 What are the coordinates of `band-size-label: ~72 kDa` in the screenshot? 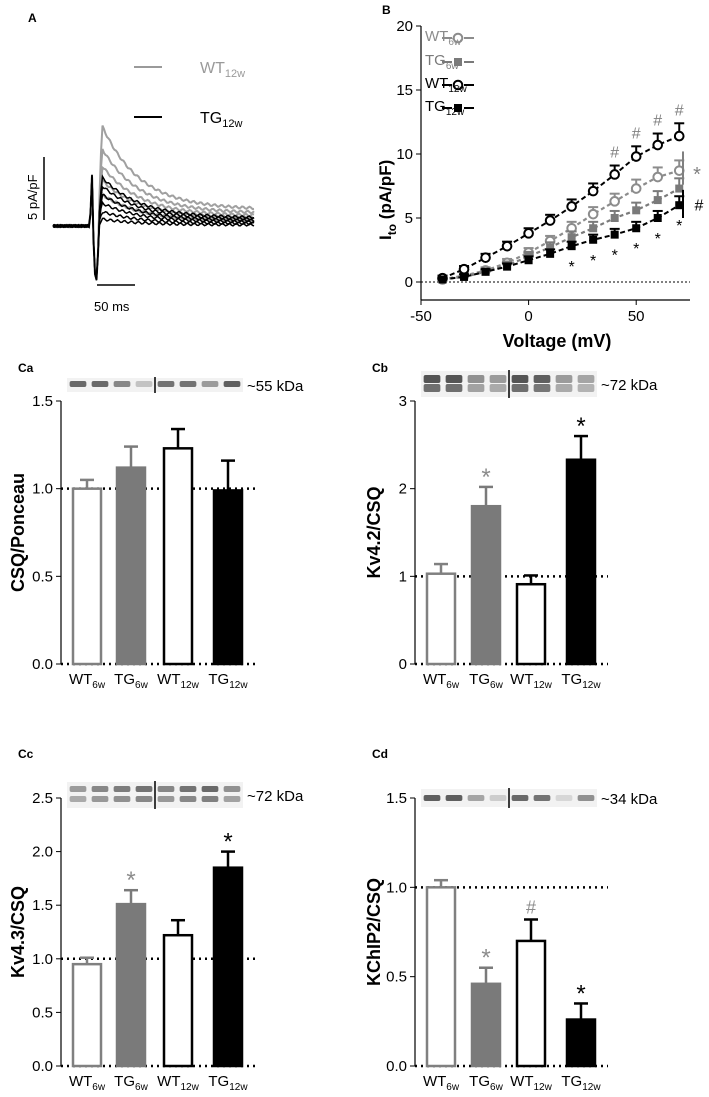 It's located at (629, 385).